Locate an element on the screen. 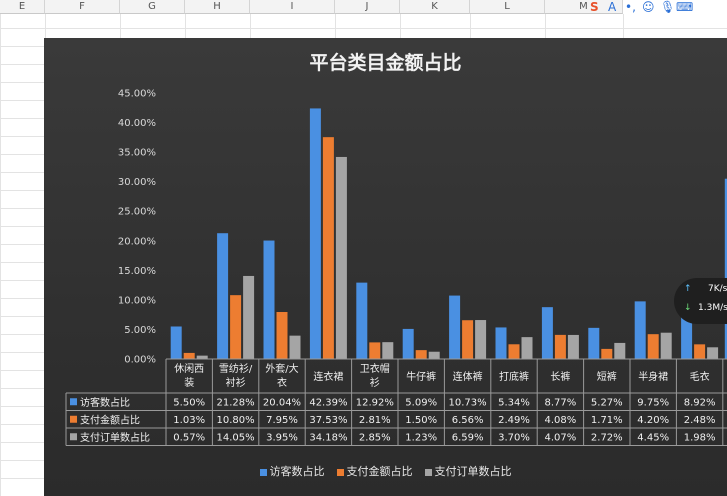  data-label: 5.34% is located at coordinates (514, 402).